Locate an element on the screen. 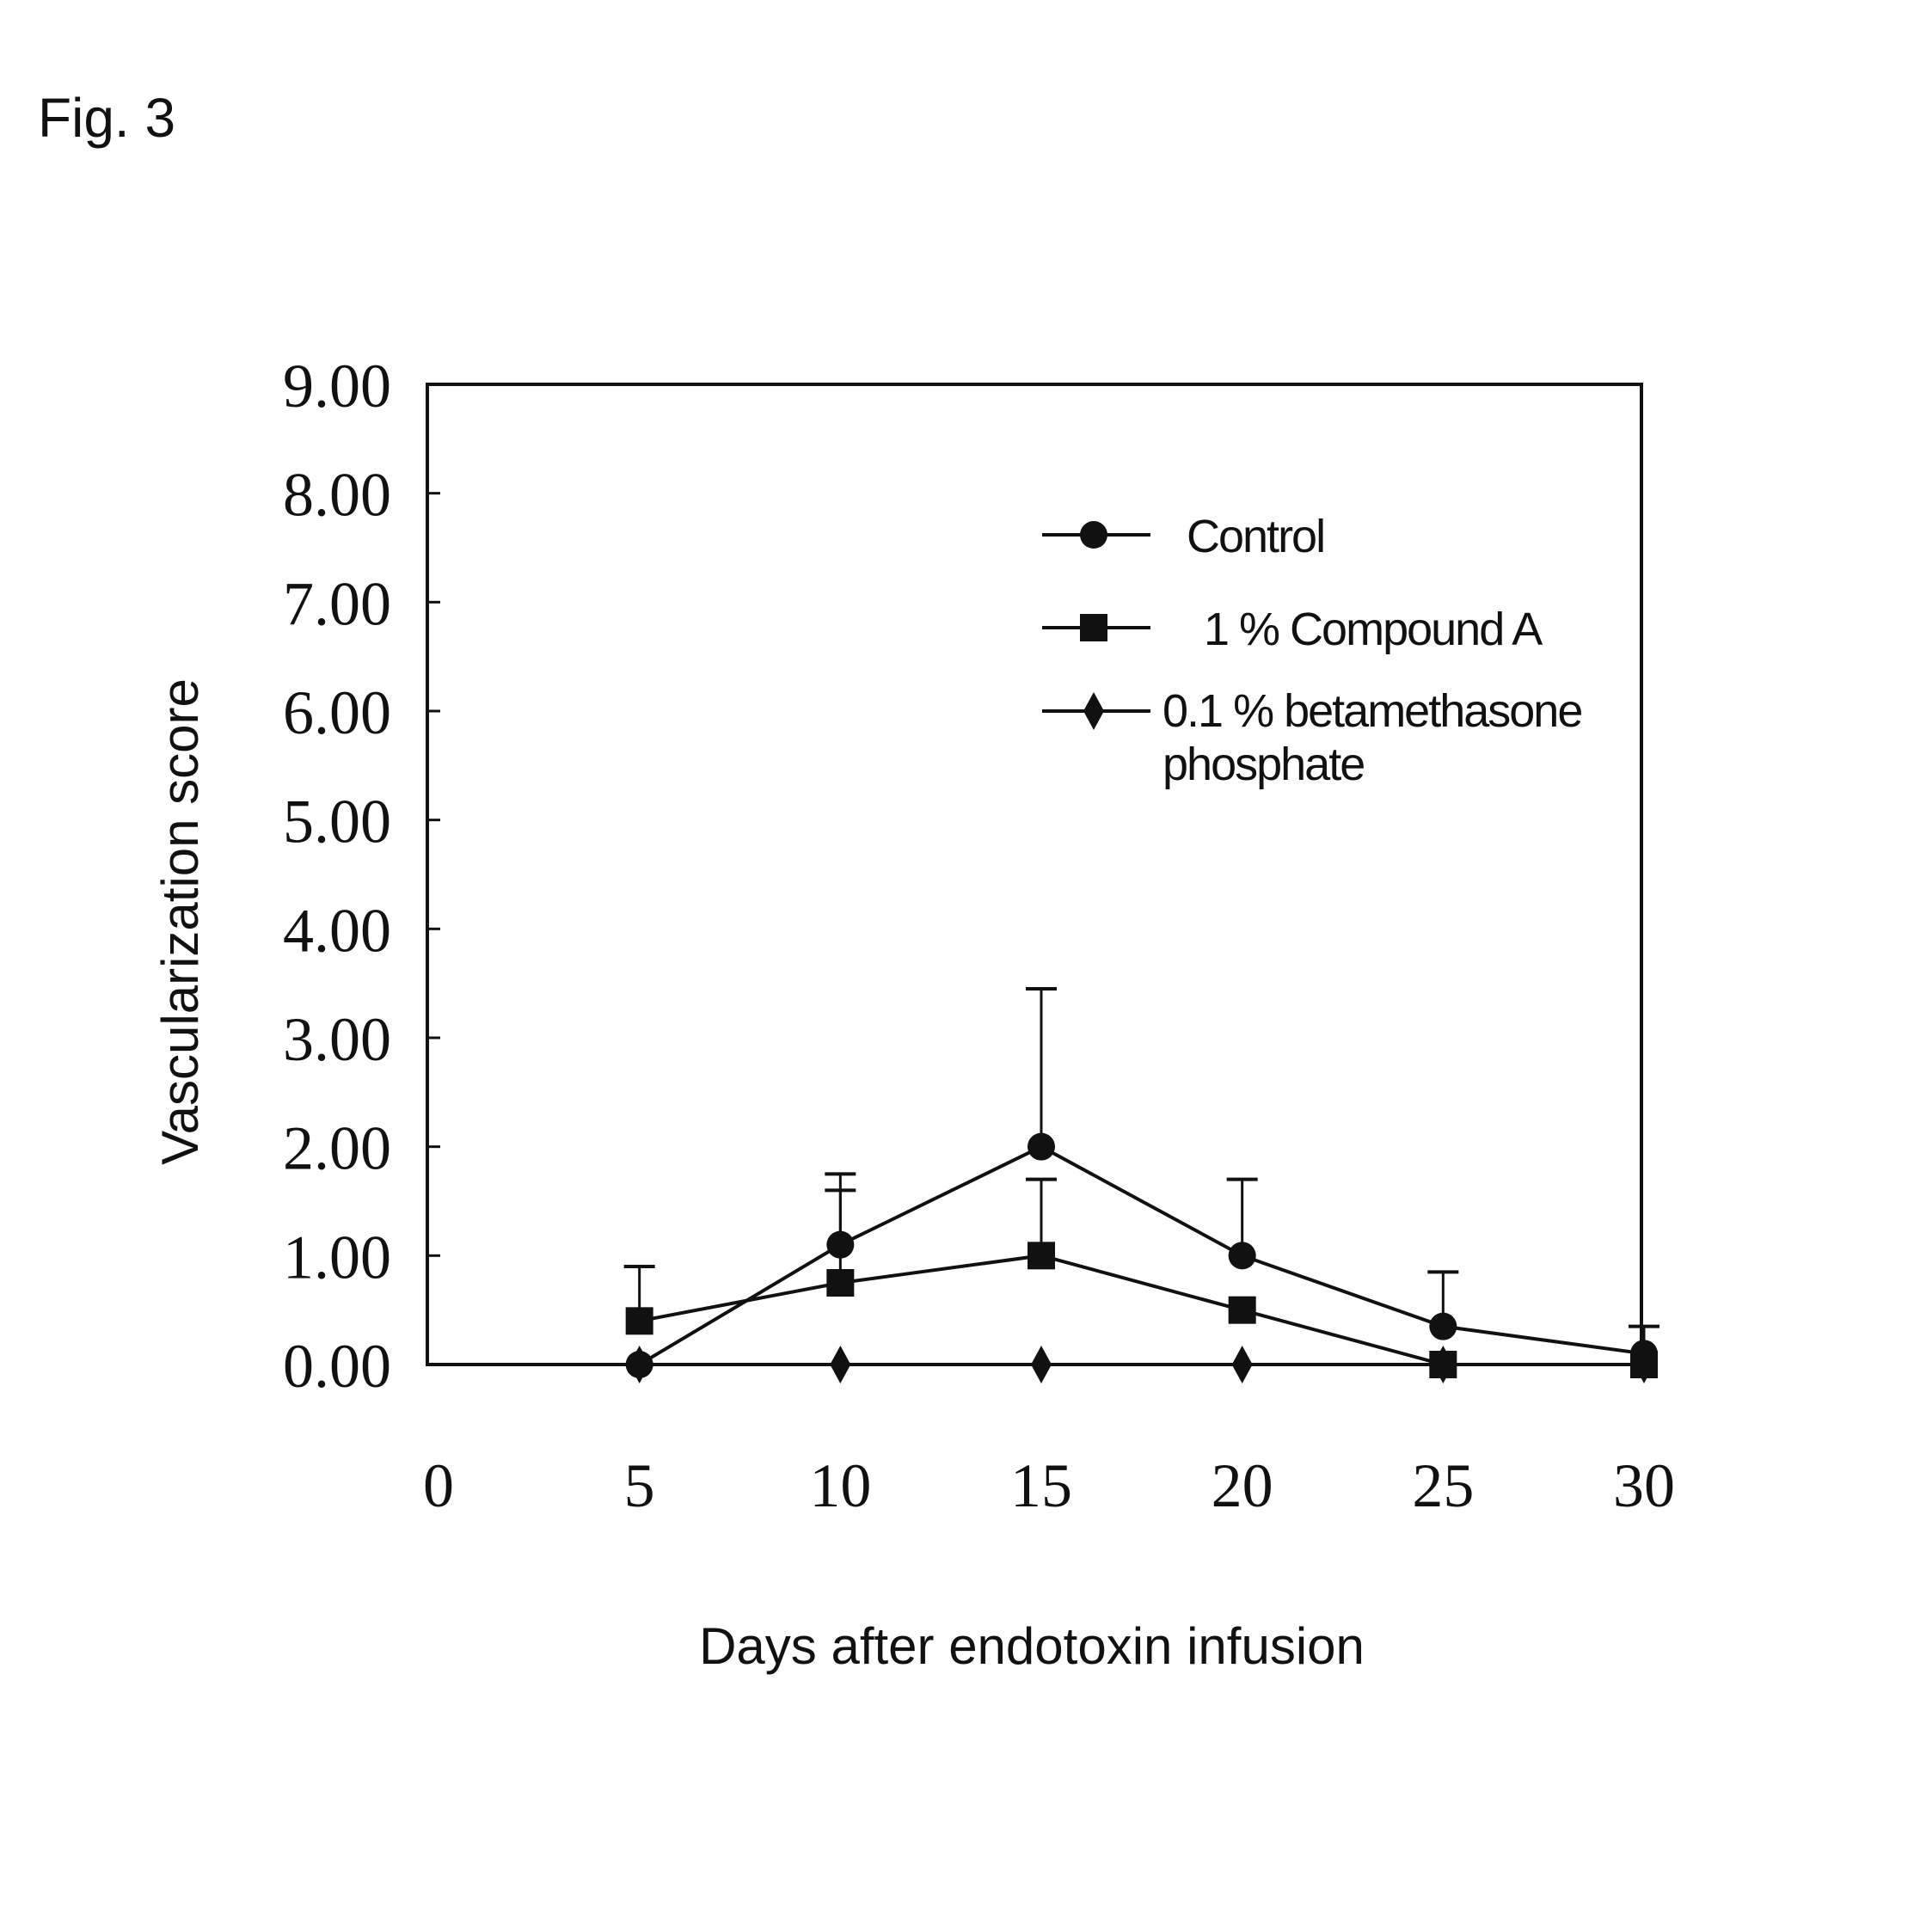 The image size is (1914, 1932). series-circle is located at coordinates (1142, 1183).